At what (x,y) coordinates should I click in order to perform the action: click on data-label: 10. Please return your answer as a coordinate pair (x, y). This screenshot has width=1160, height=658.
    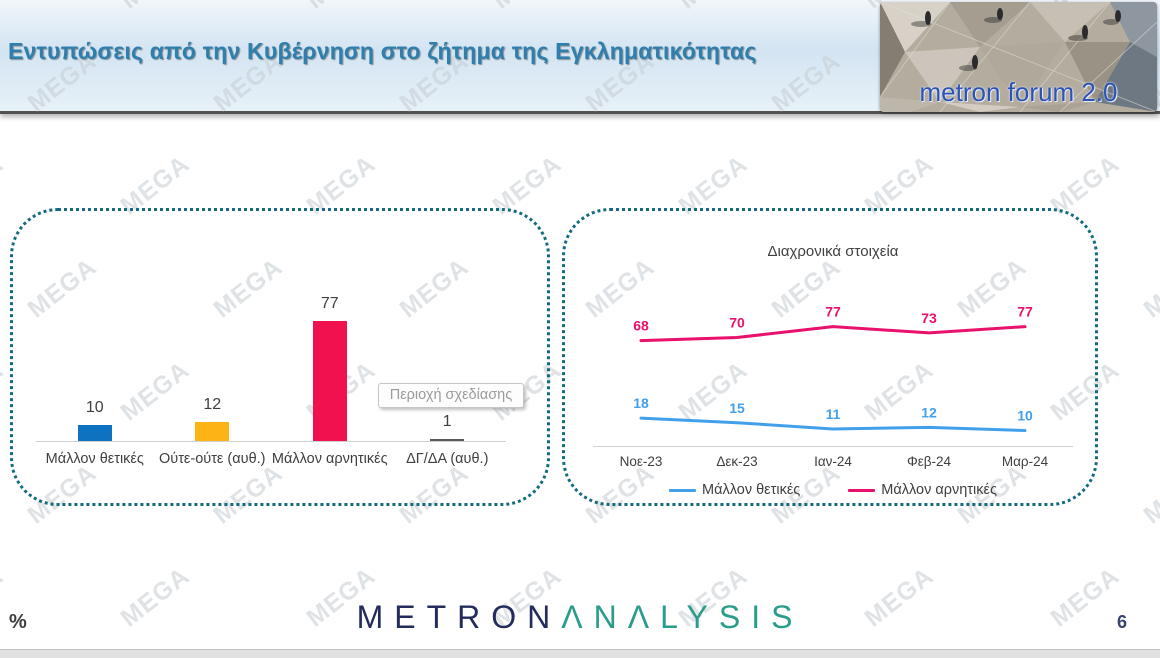
    Looking at the image, I should click on (1025, 416).